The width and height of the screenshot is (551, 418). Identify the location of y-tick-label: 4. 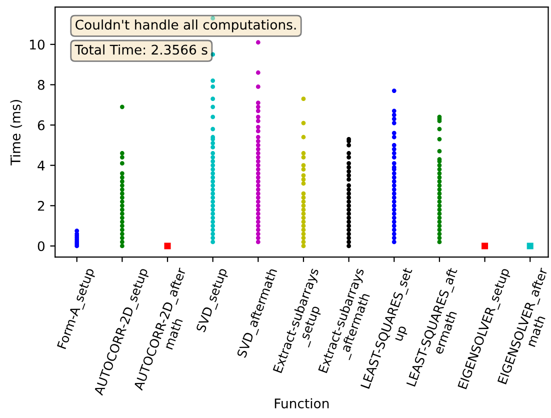
(41, 165).